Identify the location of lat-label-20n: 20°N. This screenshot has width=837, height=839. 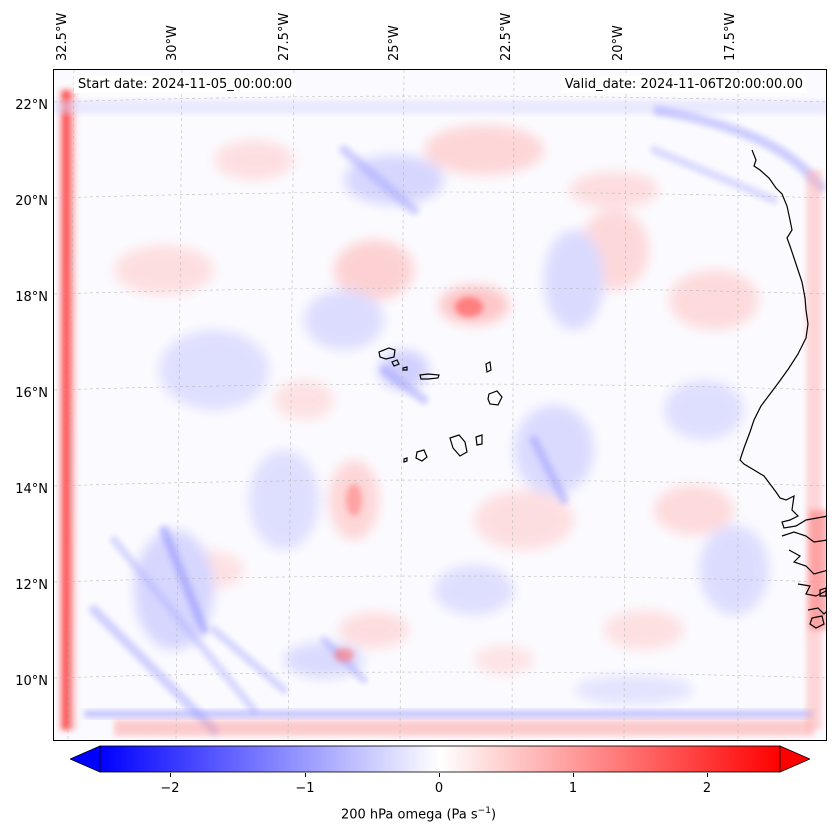
(31, 201).